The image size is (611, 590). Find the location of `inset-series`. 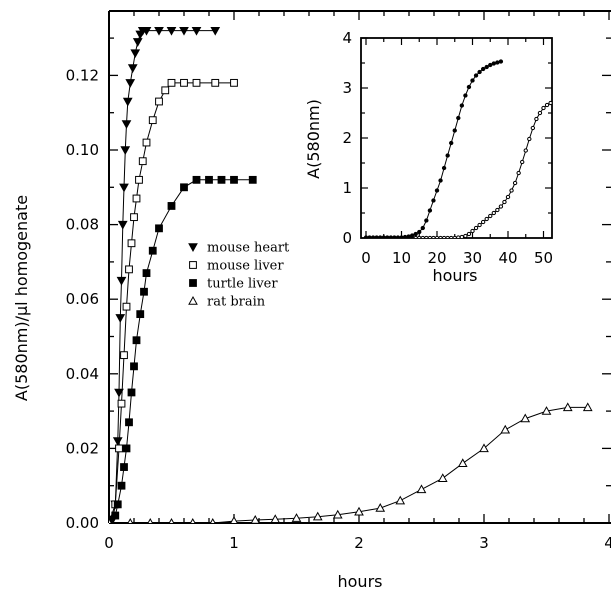

inset-series is located at coordinates (457, 148).